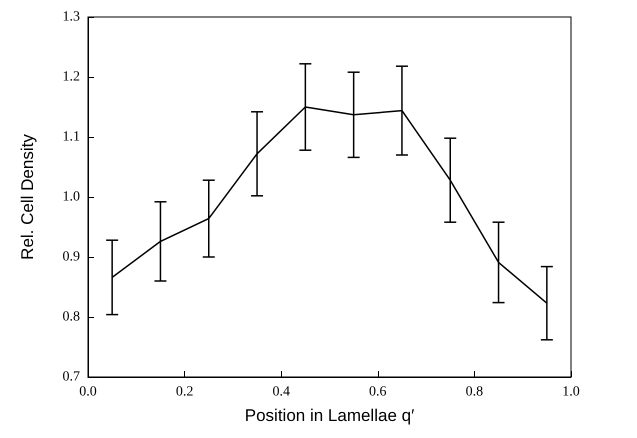 The height and width of the screenshot is (438, 637). I want to click on x-tick-label: 0.4, so click(281, 392).